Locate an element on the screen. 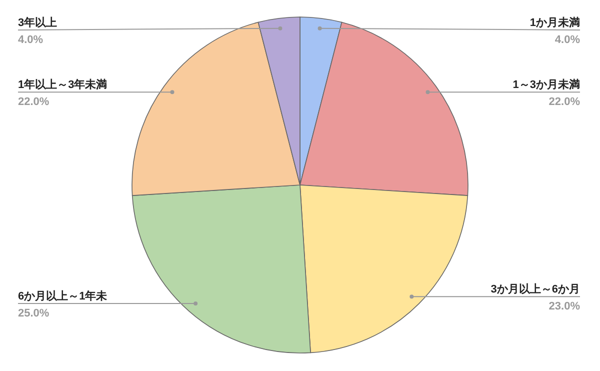  slice-label: 1～3か月未満 is located at coordinates (546, 85).